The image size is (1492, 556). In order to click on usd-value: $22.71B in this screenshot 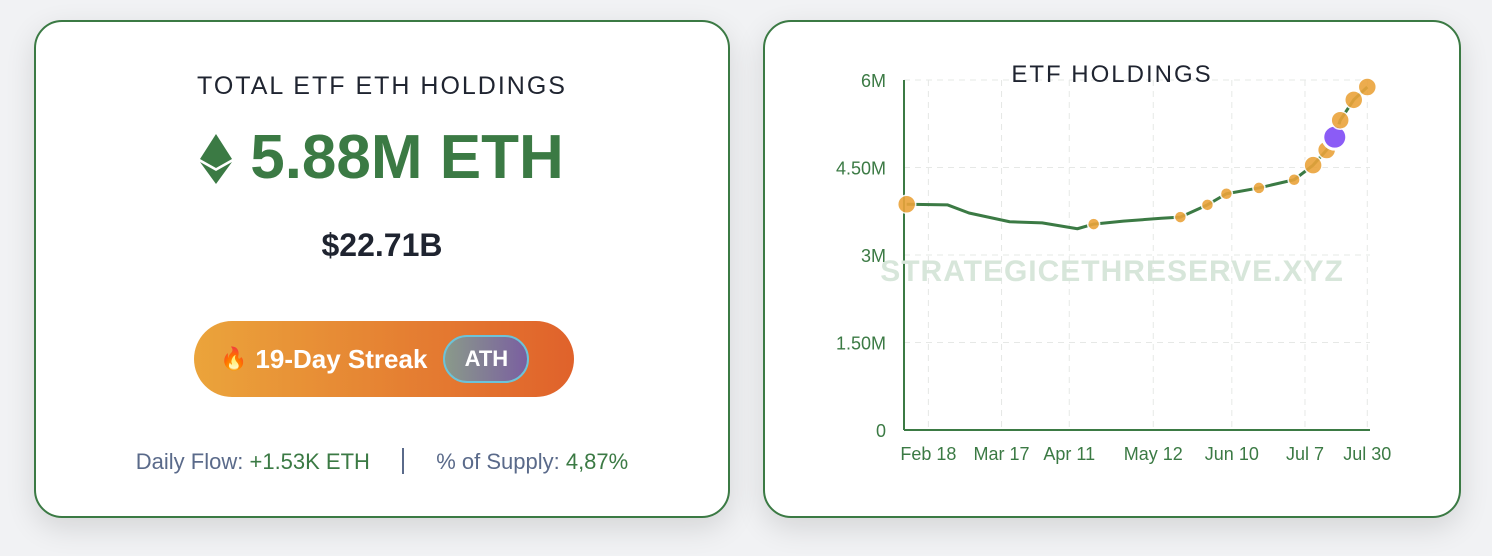, I will do `click(382, 245)`.